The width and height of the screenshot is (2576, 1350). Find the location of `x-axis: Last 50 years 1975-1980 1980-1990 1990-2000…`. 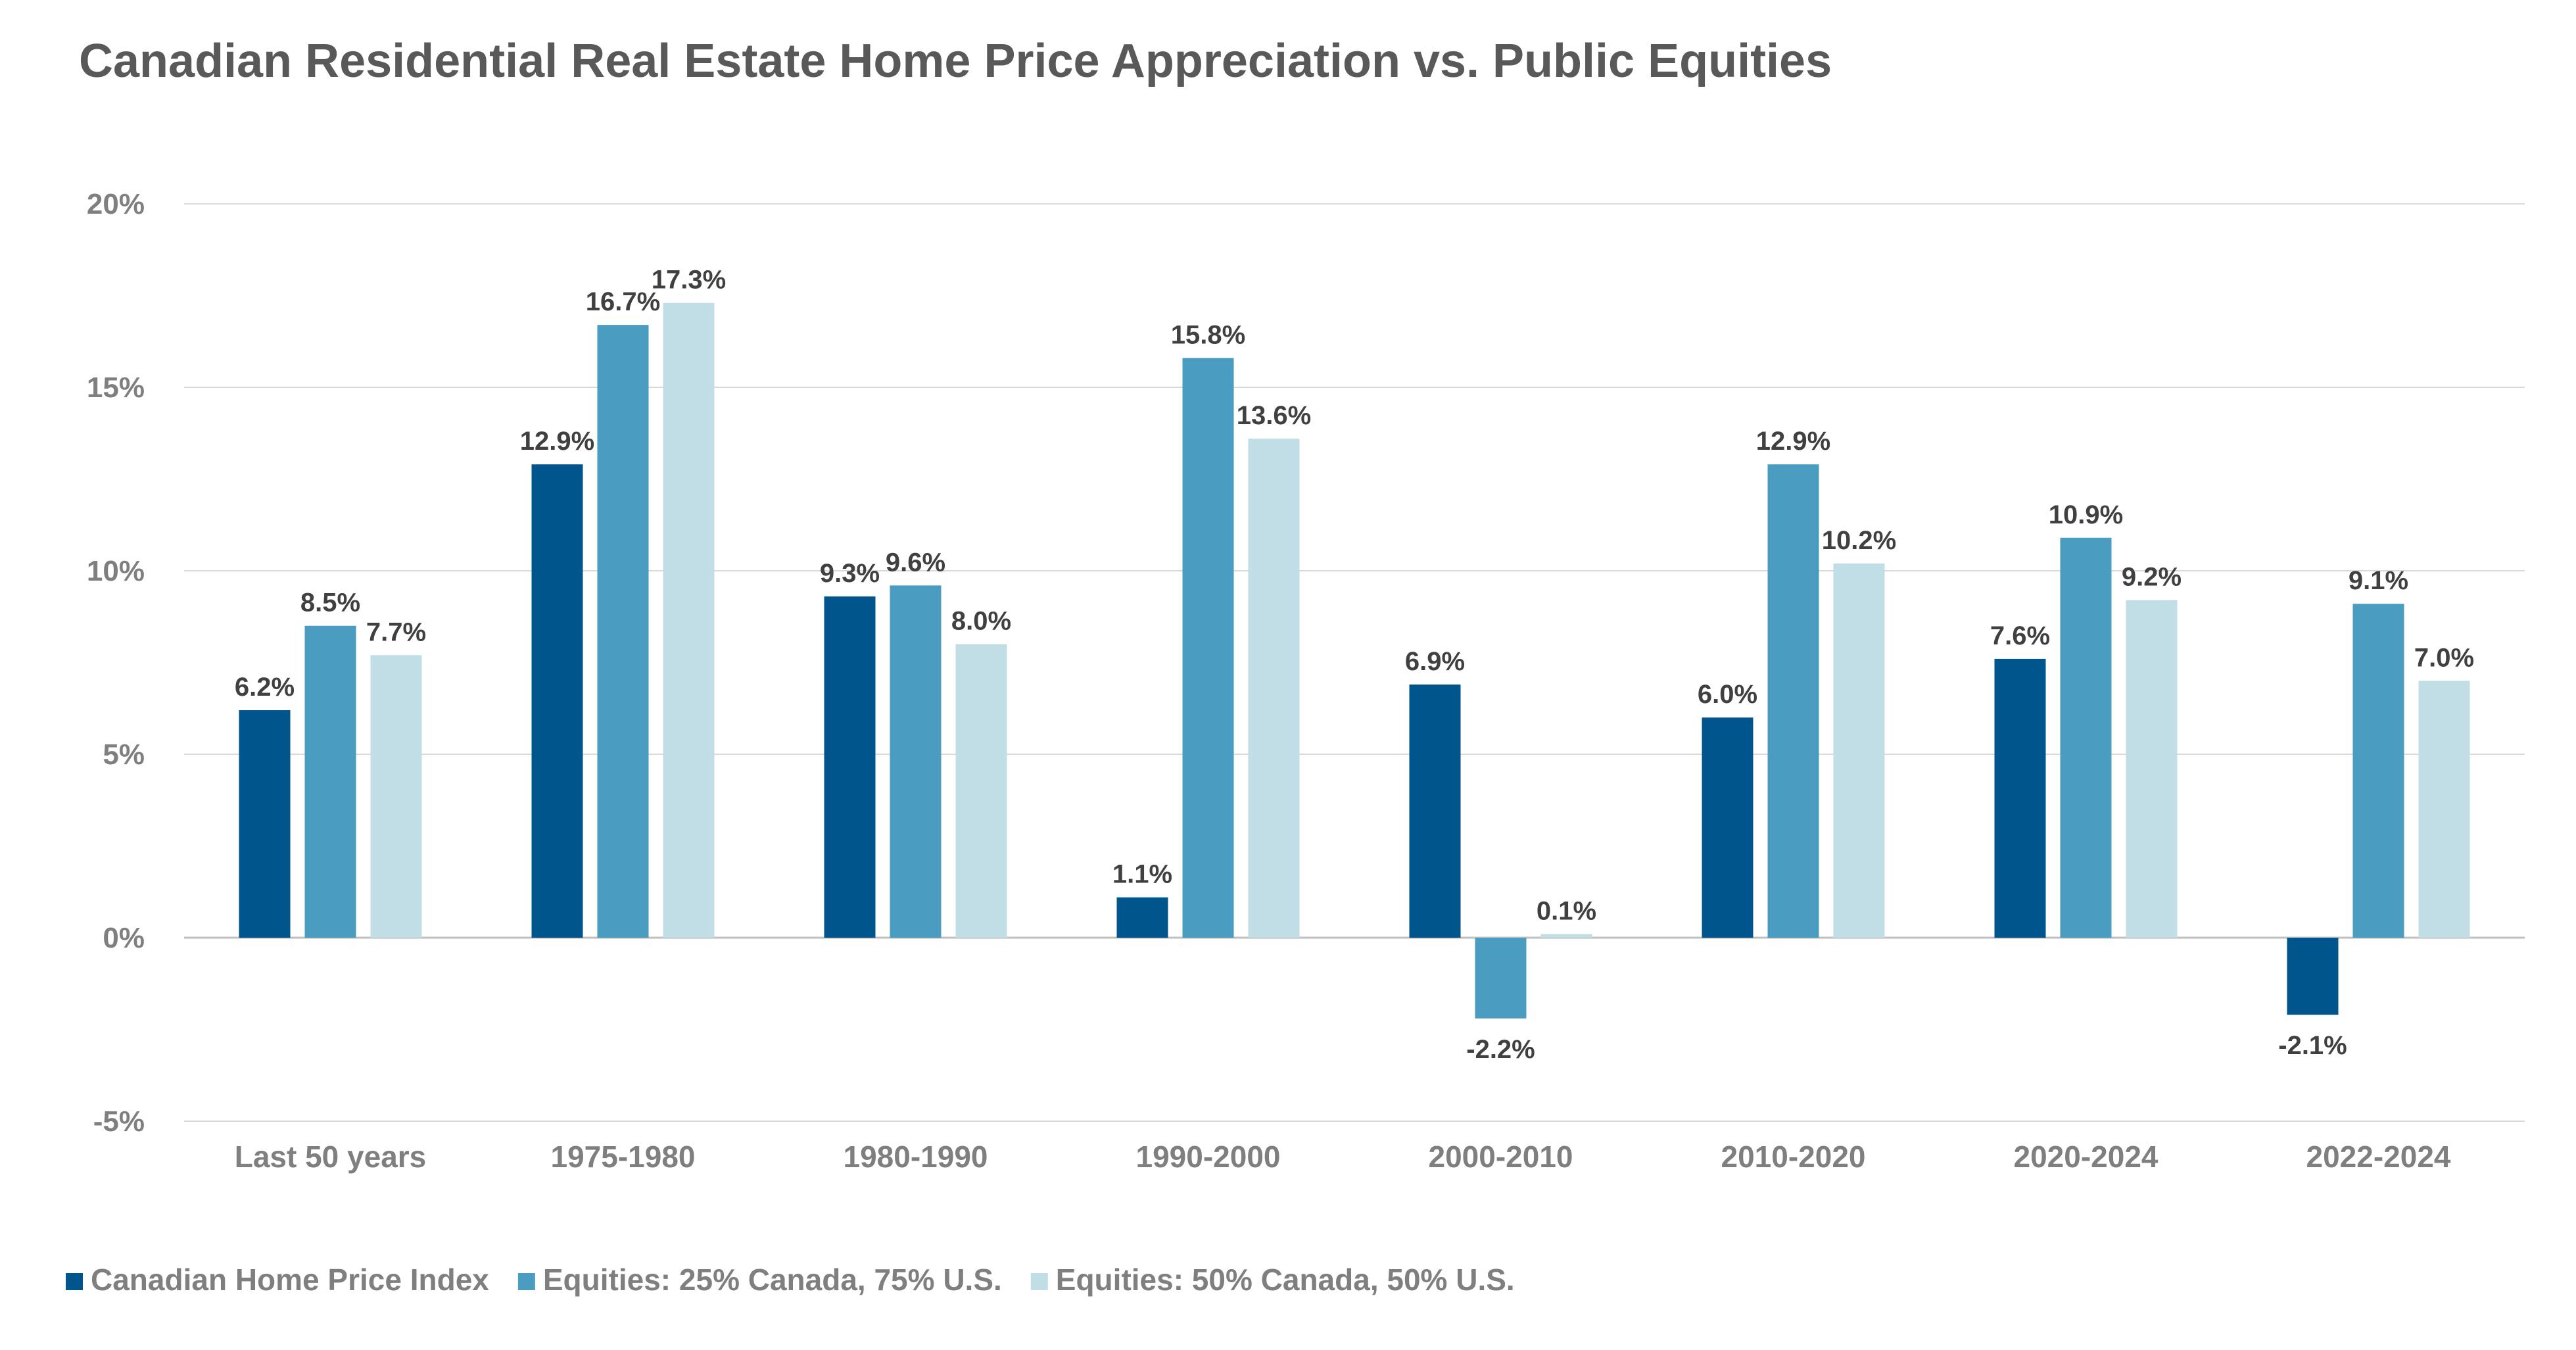

x-axis: Last 50 years 1975-1980 1980-1990 1990-2000… is located at coordinates (1343, 1157).